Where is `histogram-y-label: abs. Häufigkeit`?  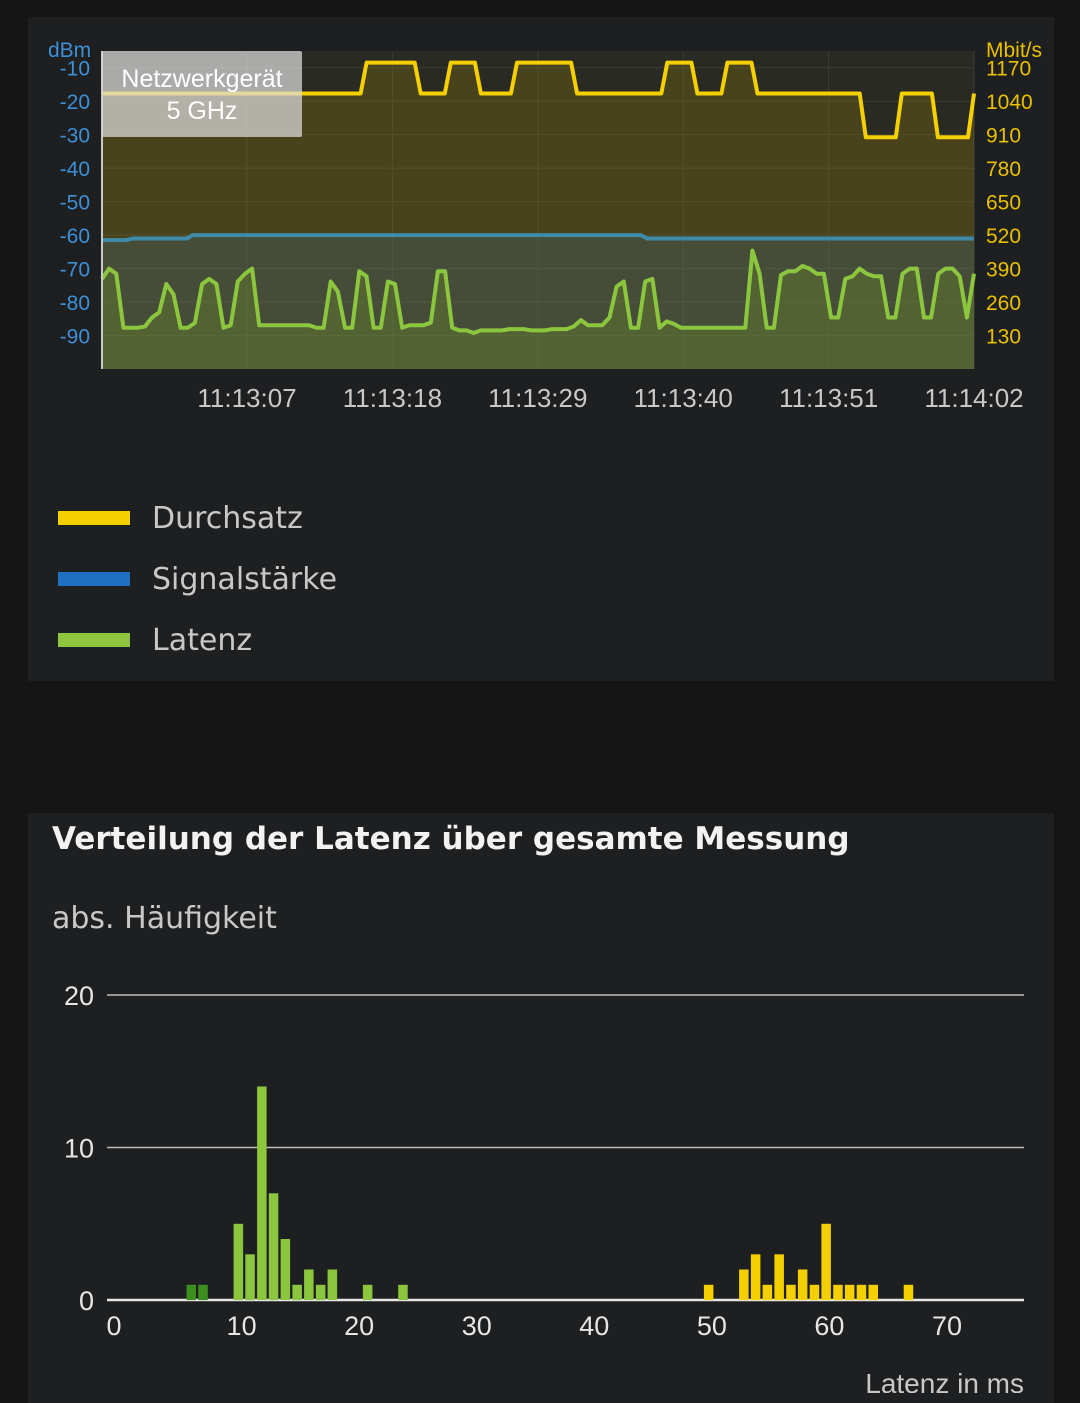
histogram-y-label: abs. Häufigkeit is located at coordinates (164, 918).